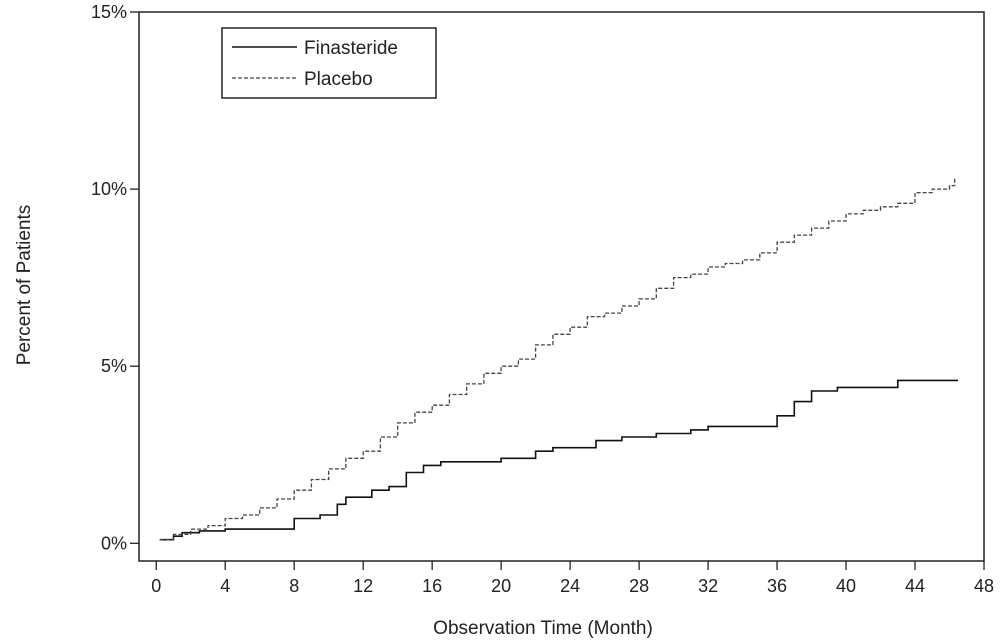 This screenshot has width=1001, height=642. Describe the element at coordinates (639, 586) in the screenshot. I see `x-tick-label: 28` at that location.